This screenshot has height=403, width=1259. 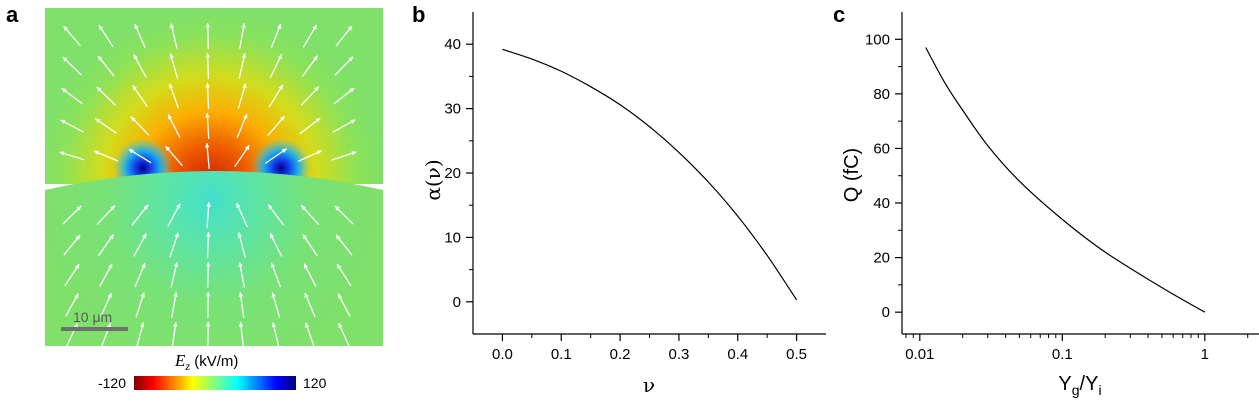 What do you see at coordinates (678, 354) in the screenshot?
I see `x-tick-label: 0.3` at bounding box center [678, 354].